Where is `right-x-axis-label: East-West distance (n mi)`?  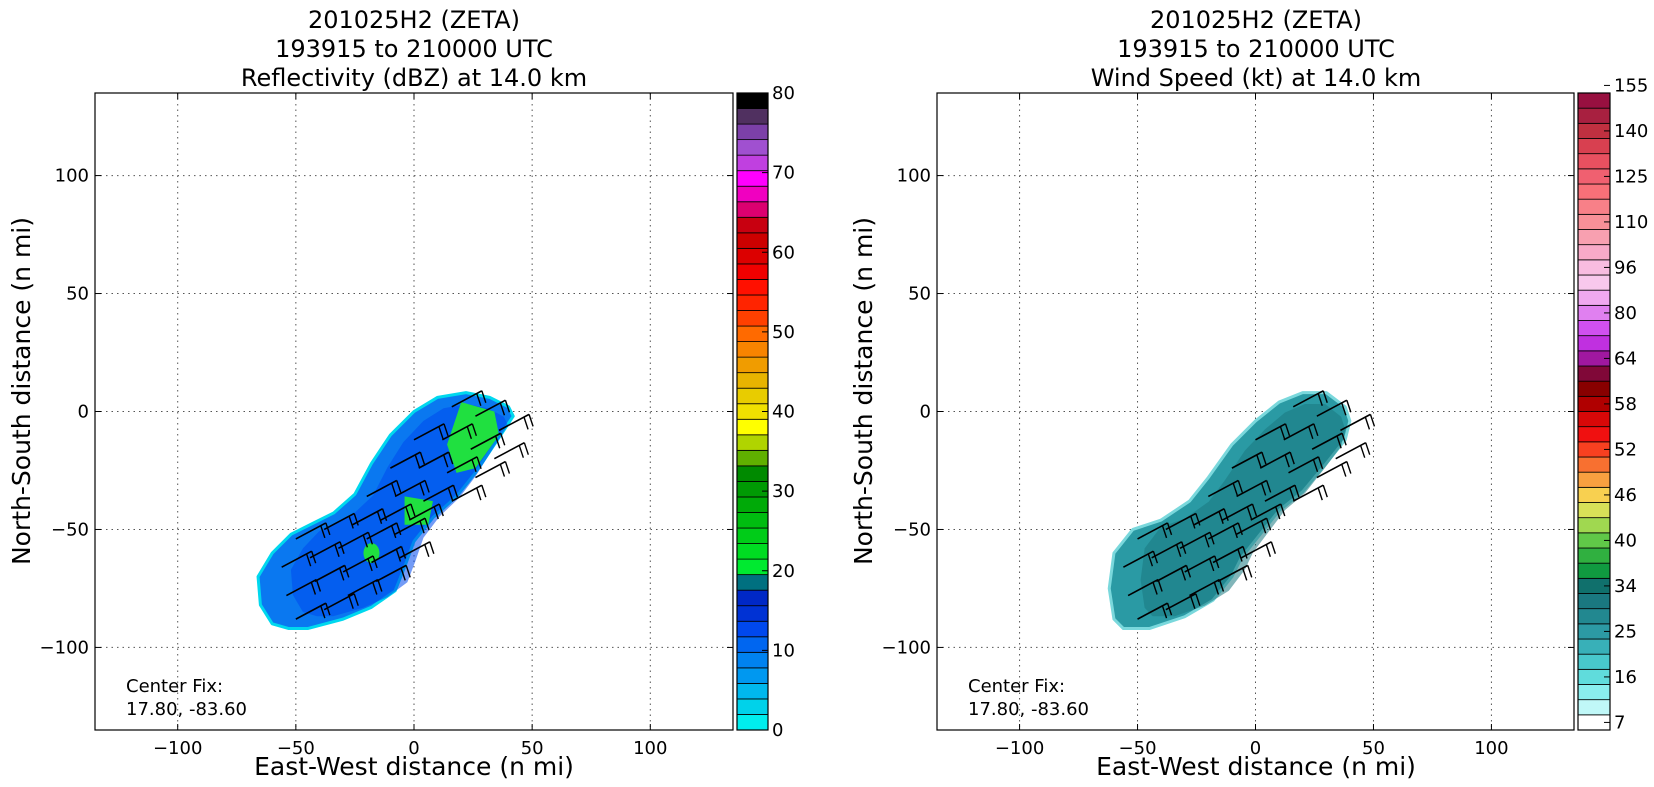
right-x-axis-label: East-West distance (n mi) is located at coordinates (1256, 766).